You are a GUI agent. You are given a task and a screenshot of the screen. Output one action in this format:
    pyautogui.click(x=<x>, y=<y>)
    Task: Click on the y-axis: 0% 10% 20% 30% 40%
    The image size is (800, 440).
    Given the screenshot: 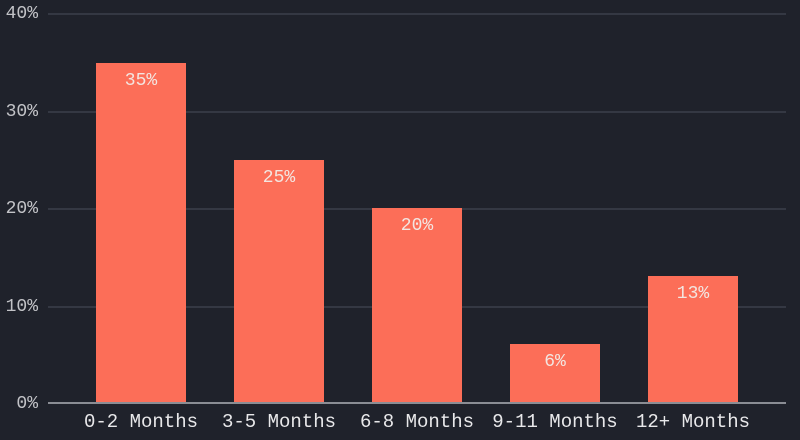 What is the action you would take?
    pyautogui.click(x=19, y=209)
    